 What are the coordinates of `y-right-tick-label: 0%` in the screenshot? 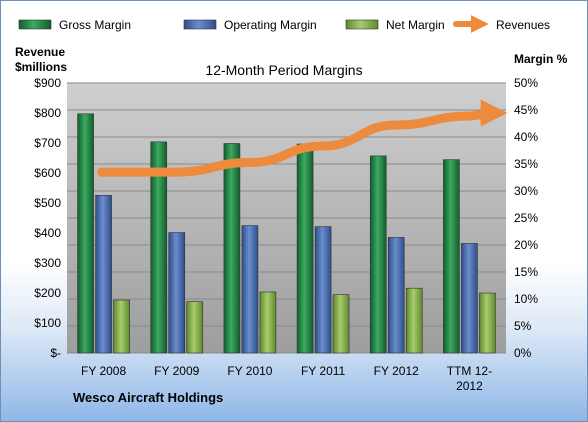 It's located at (523, 353).